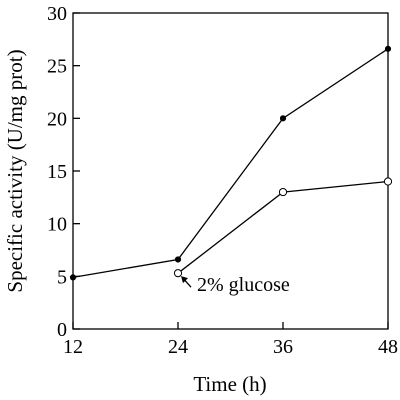 The height and width of the screenshot is (400, 400). What do you see at coordinates (62, 277) in the screenshot?
I see `y-tick-label: 5` at bounding box center [62, 277].